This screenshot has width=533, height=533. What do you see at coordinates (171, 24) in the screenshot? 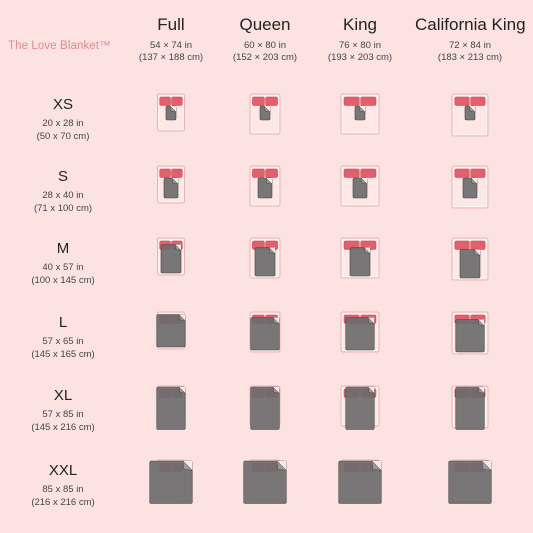
I see `bed-size-name: Full` at bounding box center [171, 24].